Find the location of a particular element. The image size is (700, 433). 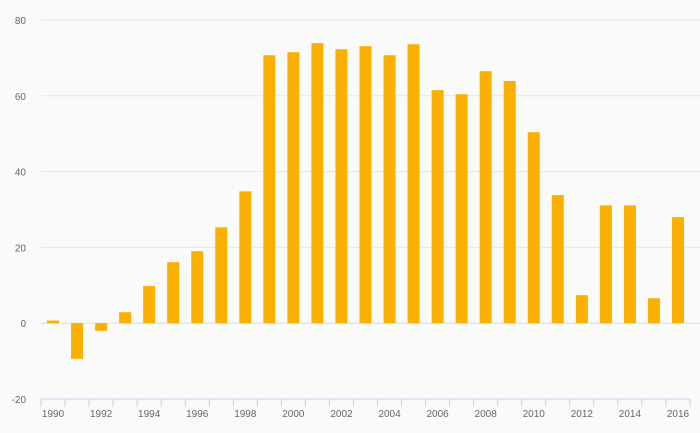

bar-2005 is located at coordinates (413, 184).